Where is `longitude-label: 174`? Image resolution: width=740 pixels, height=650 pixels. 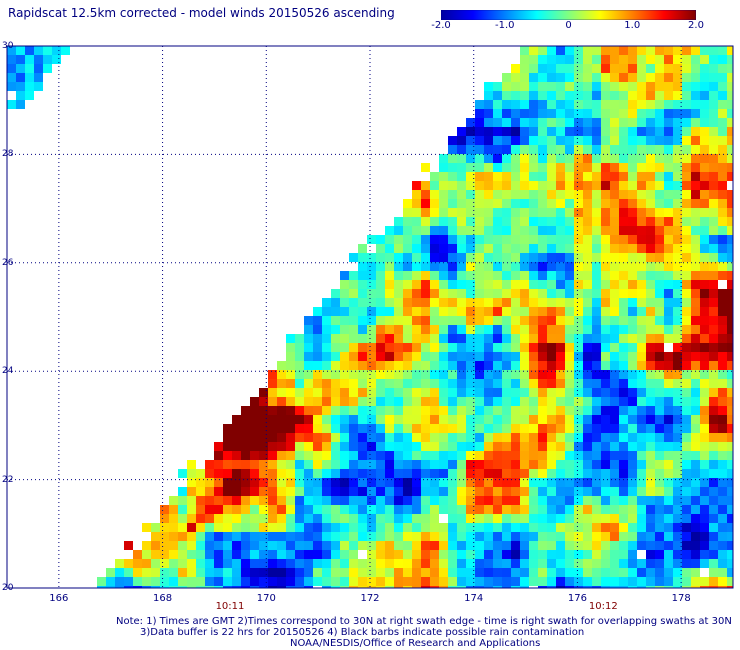 longitude-label: 174 is located at coordinates (474, 598).